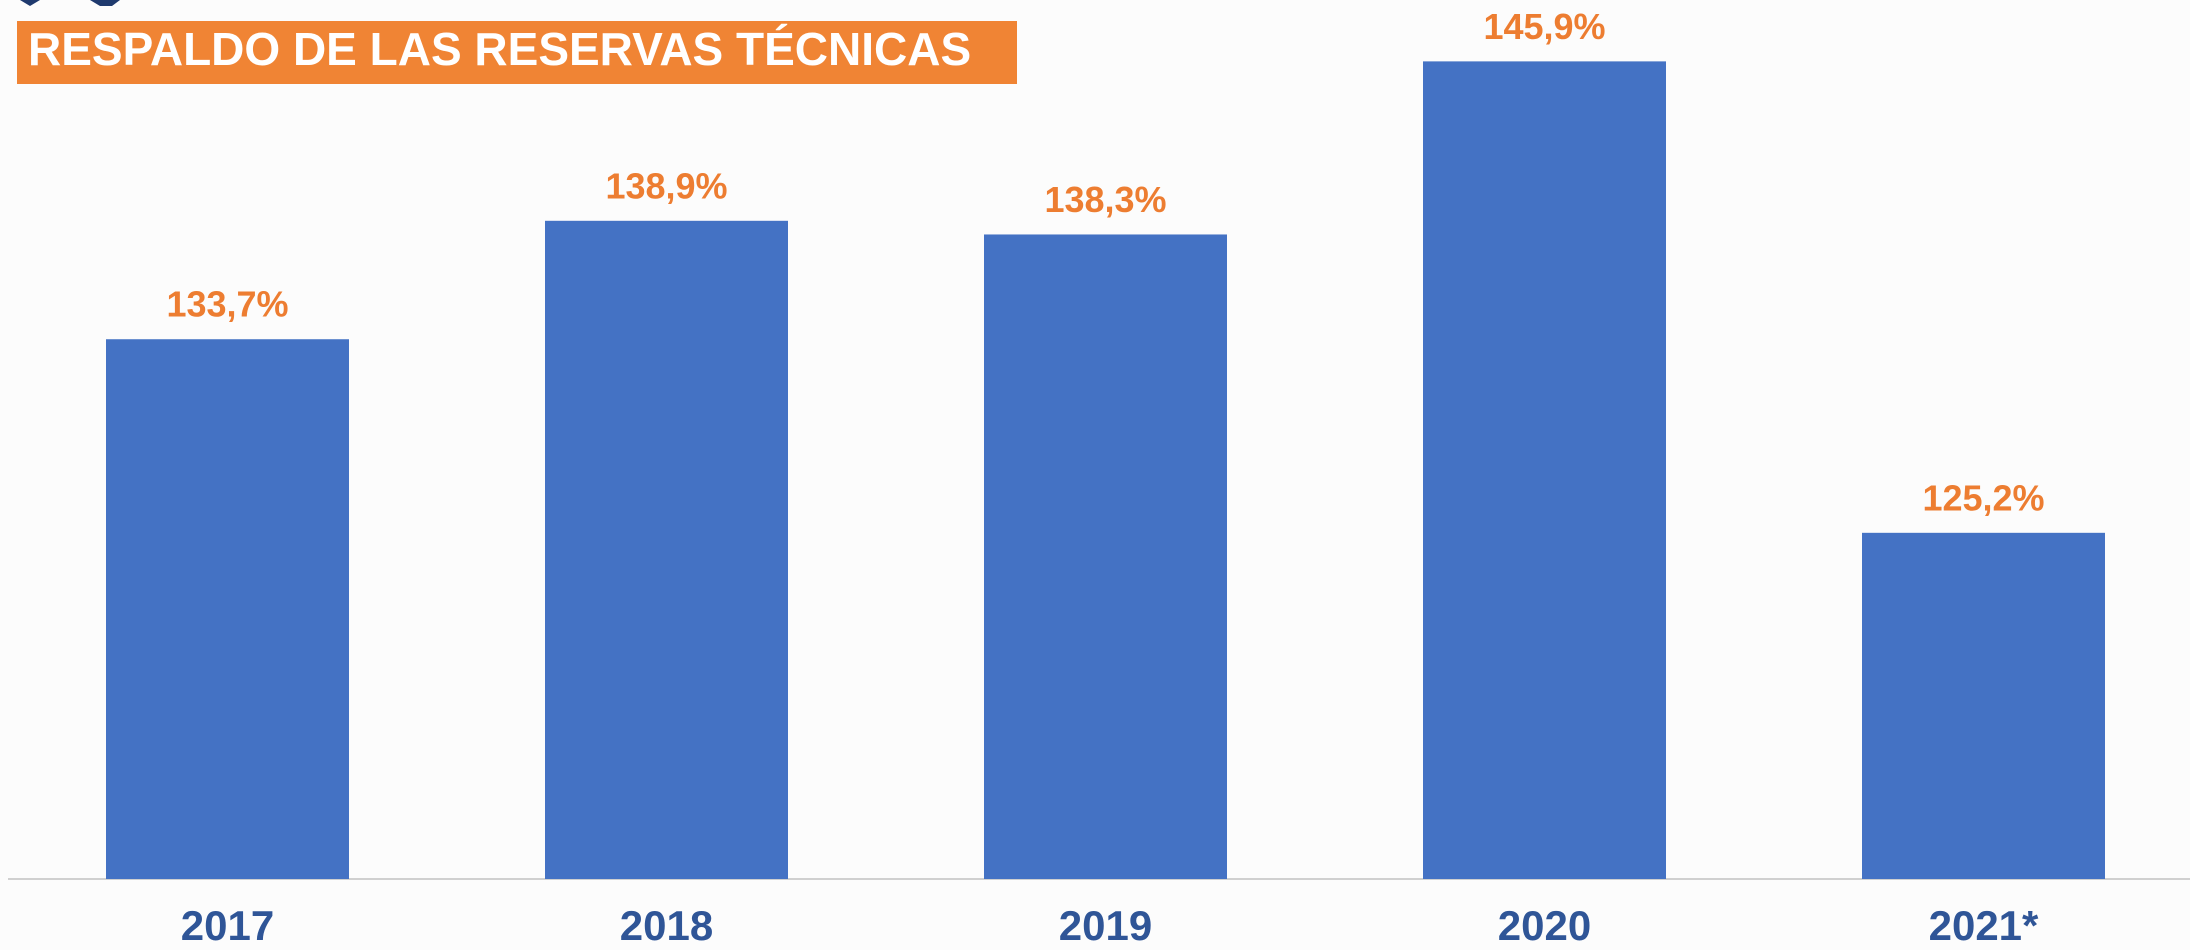 The width and height of the screenshot is (2190, 950). I want to click on value-label: 133,7%, so click(227, 304).